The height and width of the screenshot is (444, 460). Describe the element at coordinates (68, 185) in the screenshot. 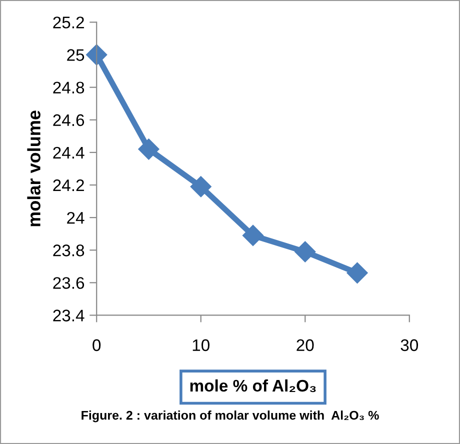

I see `y-tick-label: 24.2` at that location.